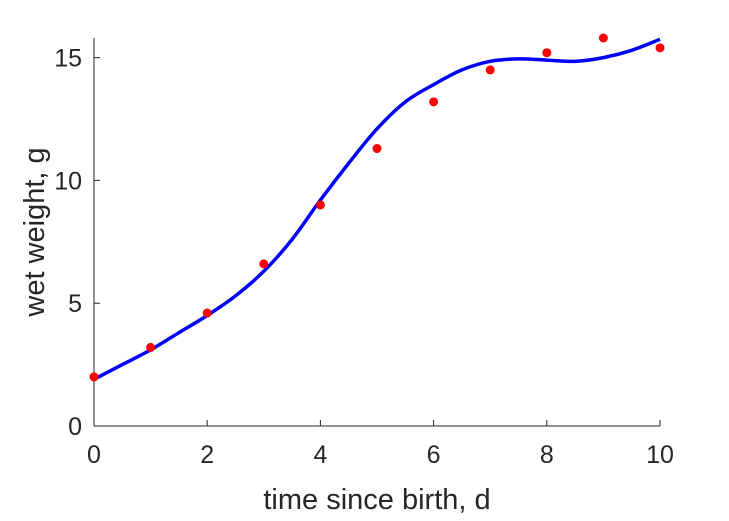  Describe the element at coordinates (207, 455) in the screenshot. I see `x-tick-label: 2` at that location.